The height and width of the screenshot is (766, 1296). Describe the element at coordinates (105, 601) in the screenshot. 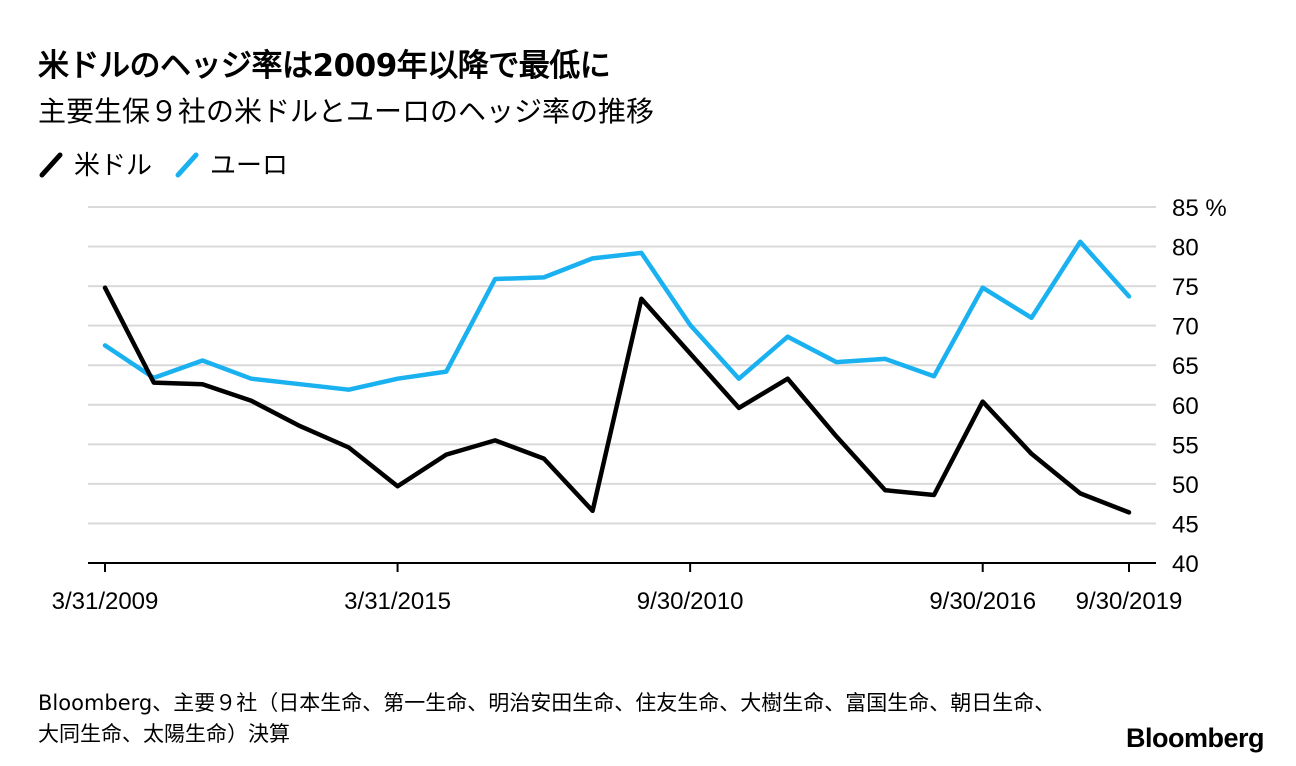

I see `x-tick-label: 3/31/2009` at that location.